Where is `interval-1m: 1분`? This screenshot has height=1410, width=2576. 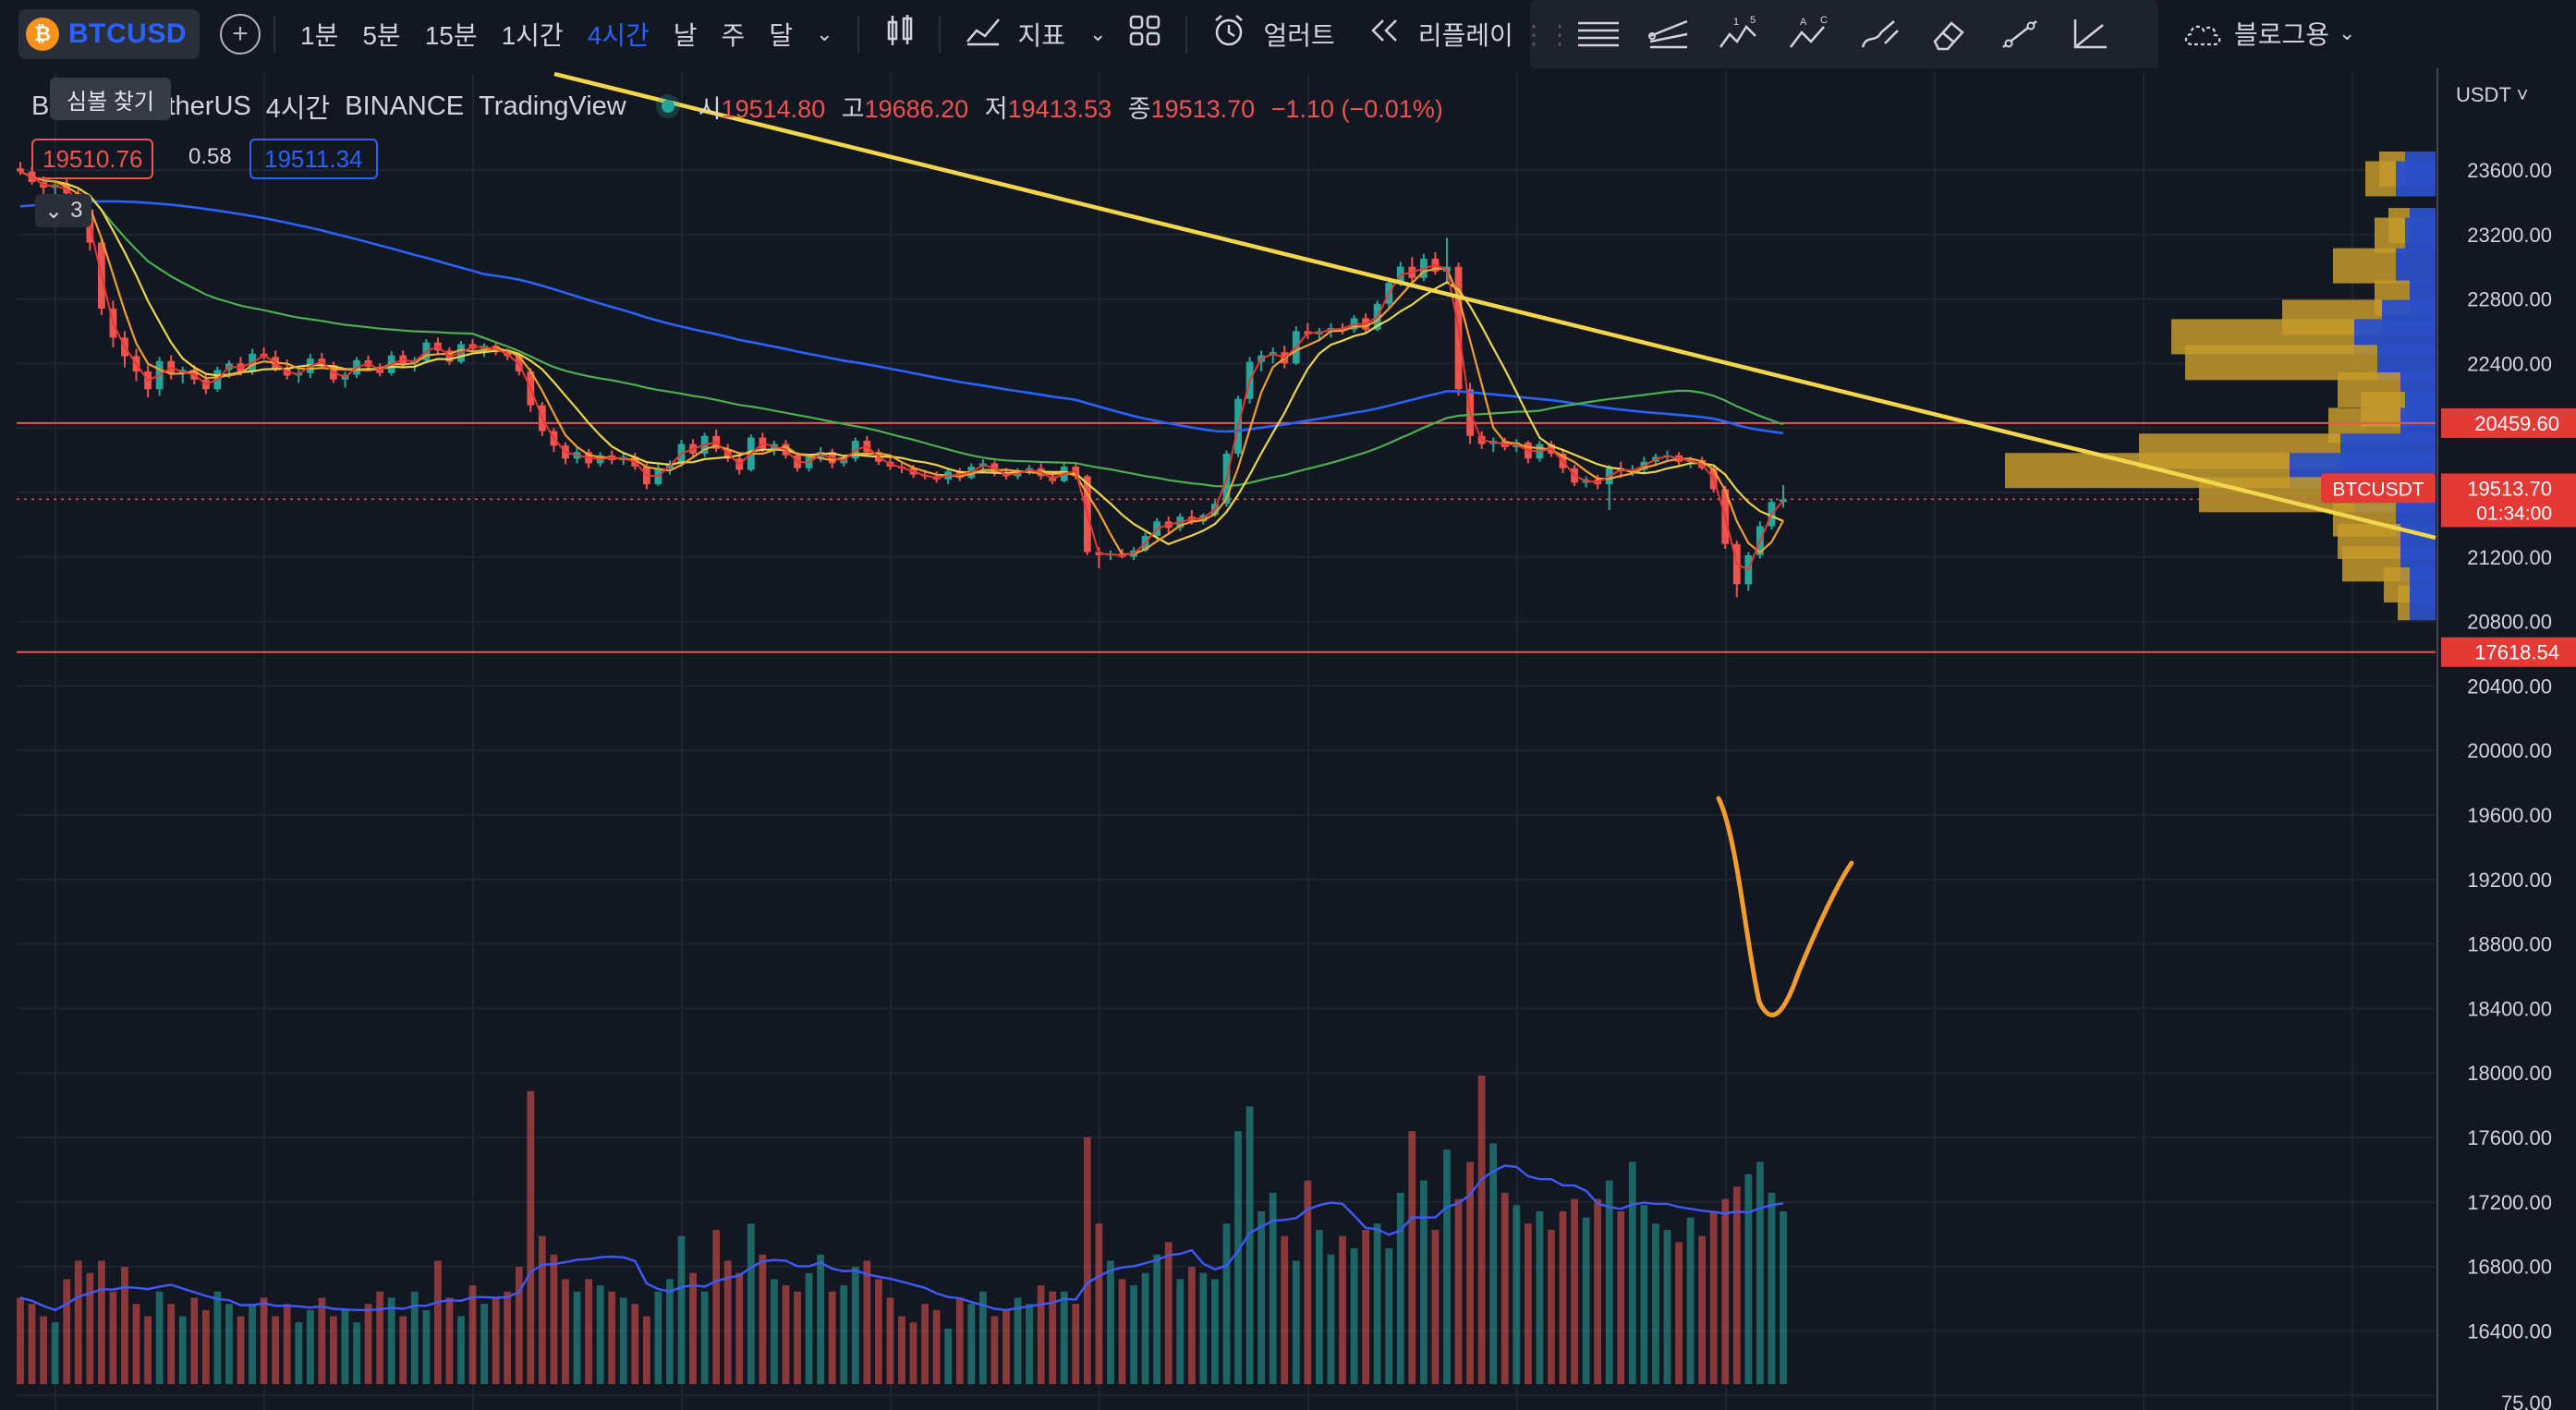 interval-1m: 1분 is located at coordinates (319, 35).